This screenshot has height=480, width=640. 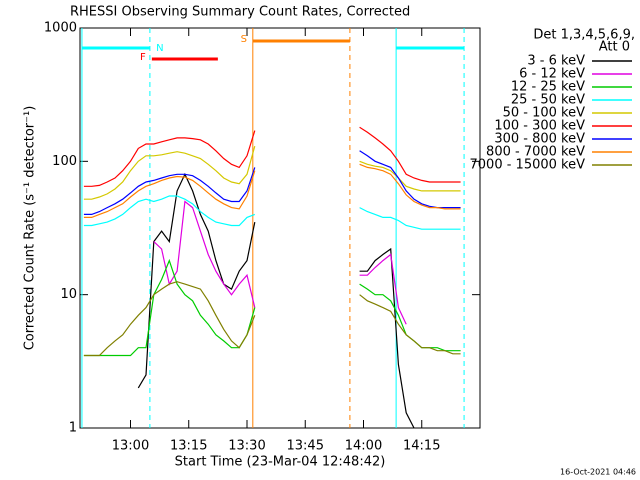 What do you see at coordinates (363, 446) in the screenshot?
I see `x-tick-label: 14:00` at bounding box center [363, 446].